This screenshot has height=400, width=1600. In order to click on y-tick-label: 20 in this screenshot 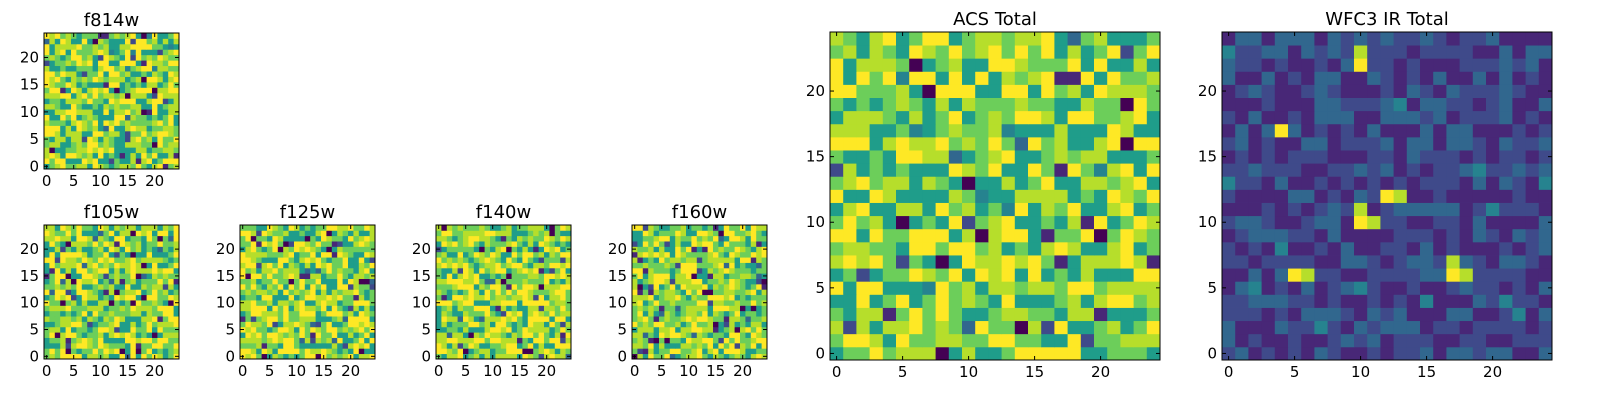, I will do `click(29, 57)`.